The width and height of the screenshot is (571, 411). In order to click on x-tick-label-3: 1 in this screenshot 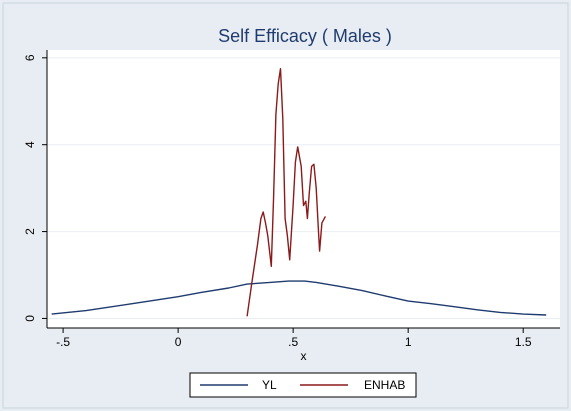, I will do `click(408, 342)`.